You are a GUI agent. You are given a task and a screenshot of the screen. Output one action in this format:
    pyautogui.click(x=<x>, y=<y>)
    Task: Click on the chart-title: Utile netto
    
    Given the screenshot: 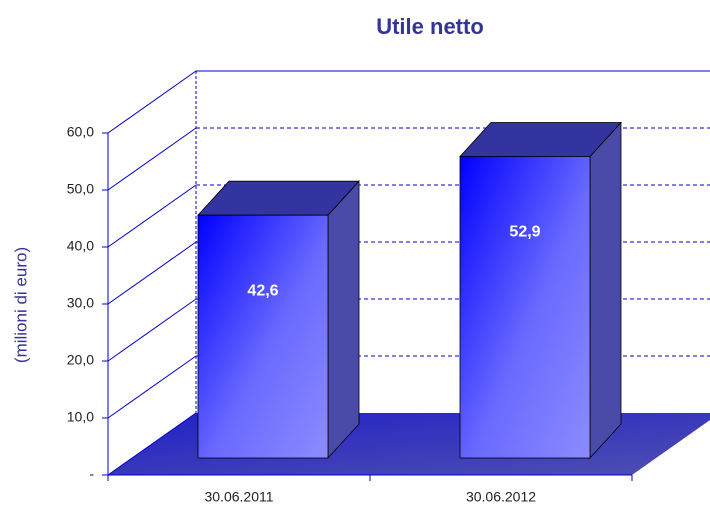 What is the action you would take?
    pyautogui.click(x=430, y=26)
    